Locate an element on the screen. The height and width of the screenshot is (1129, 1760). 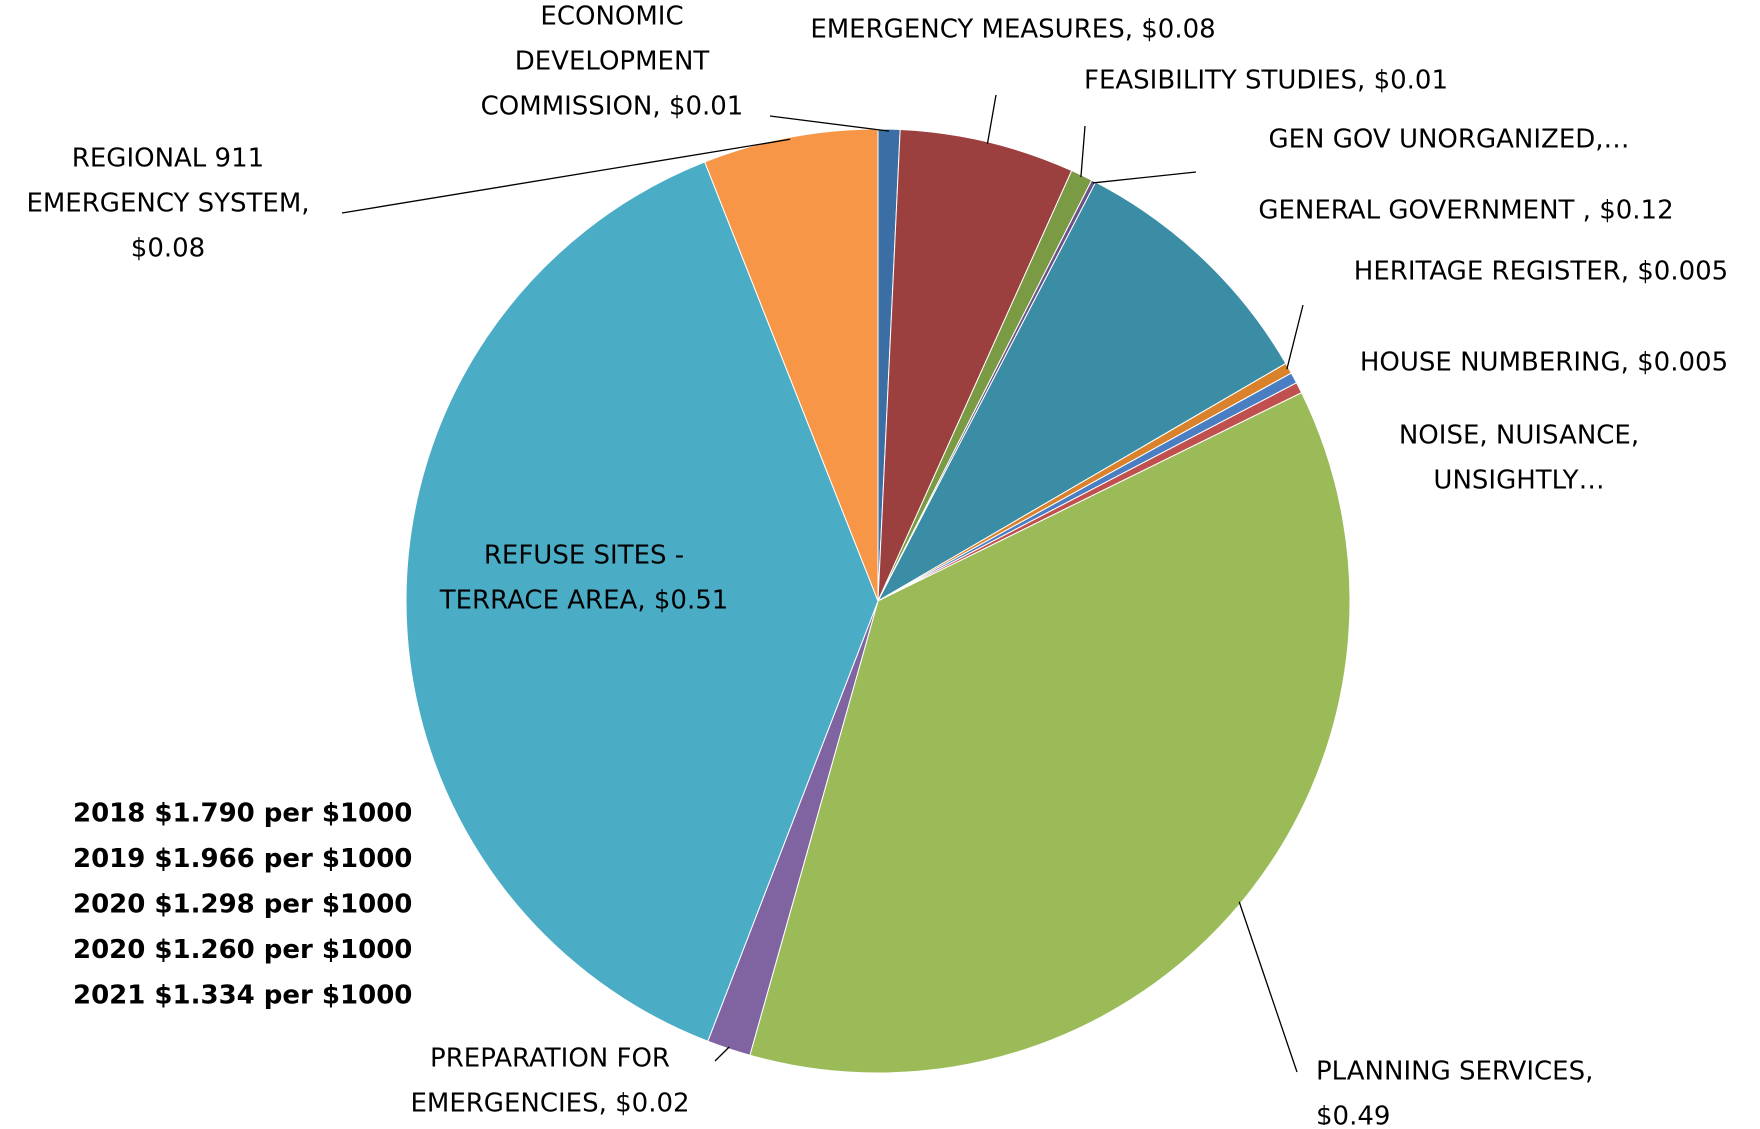
slice-label: GENERAL GOVERNMENT , $0.12 is located at coordinates (1465, 211).